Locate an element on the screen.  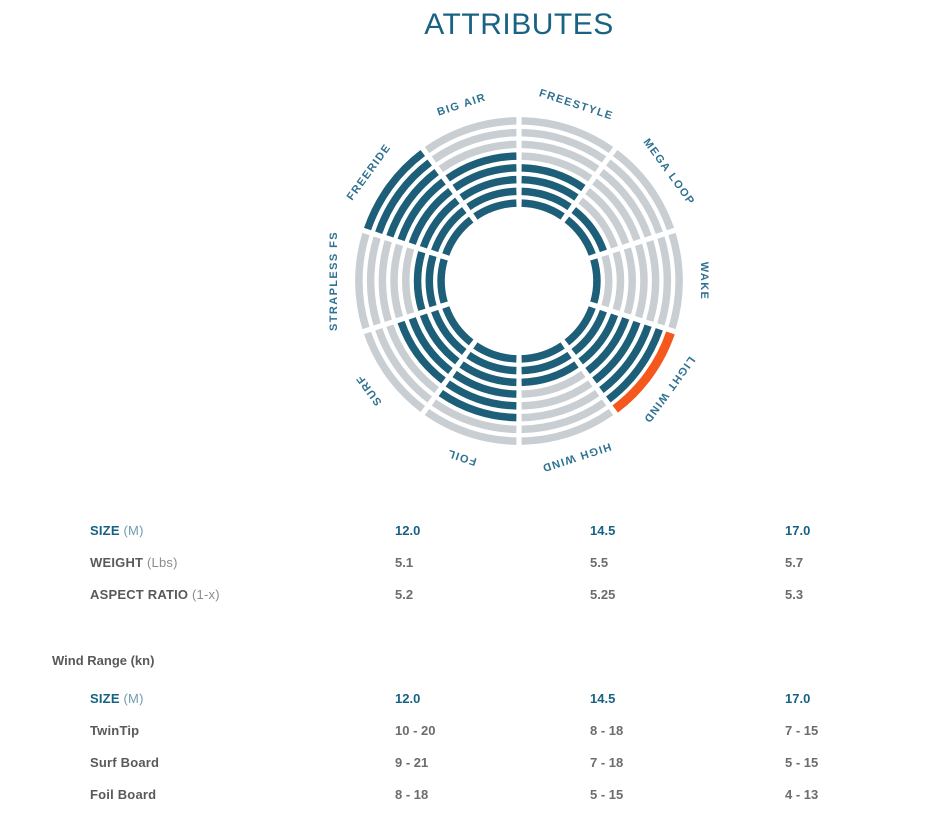
cell-value: 5.2 is located at coordinates (404, 594).